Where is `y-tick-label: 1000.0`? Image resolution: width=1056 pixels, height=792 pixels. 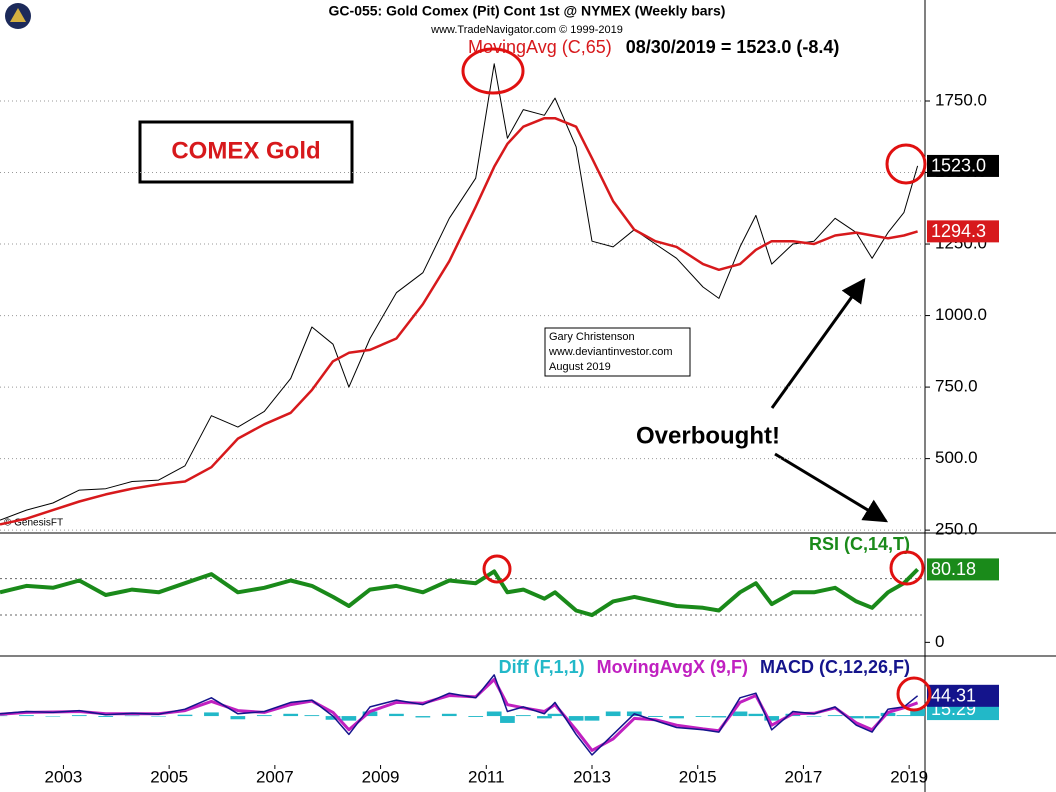 y-tick-label: 1000.0 is located at coordinates (961, 314).